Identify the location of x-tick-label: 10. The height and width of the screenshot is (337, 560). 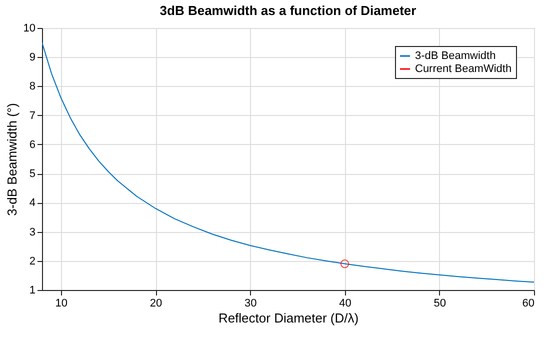
(61, 304).